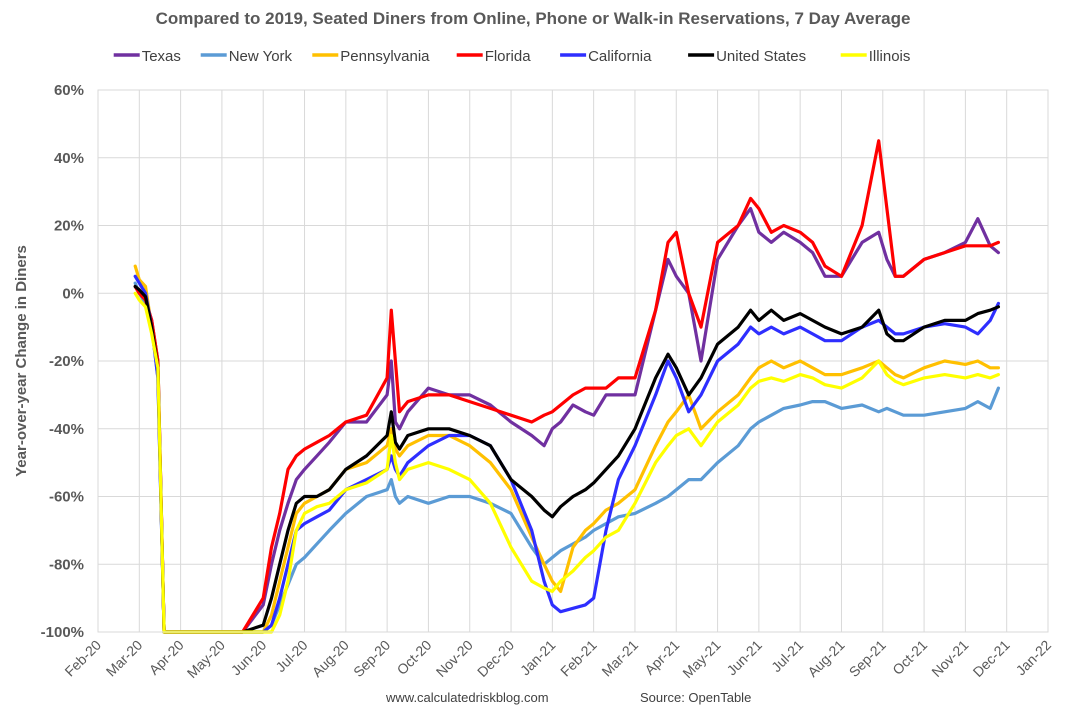 Image resolution: width=1066 pixels, height=710 pixels. What do you see at coordinates (161, 56) in the screenshot?
I see `legend-label: Texas` at bounding box center [161, 56].